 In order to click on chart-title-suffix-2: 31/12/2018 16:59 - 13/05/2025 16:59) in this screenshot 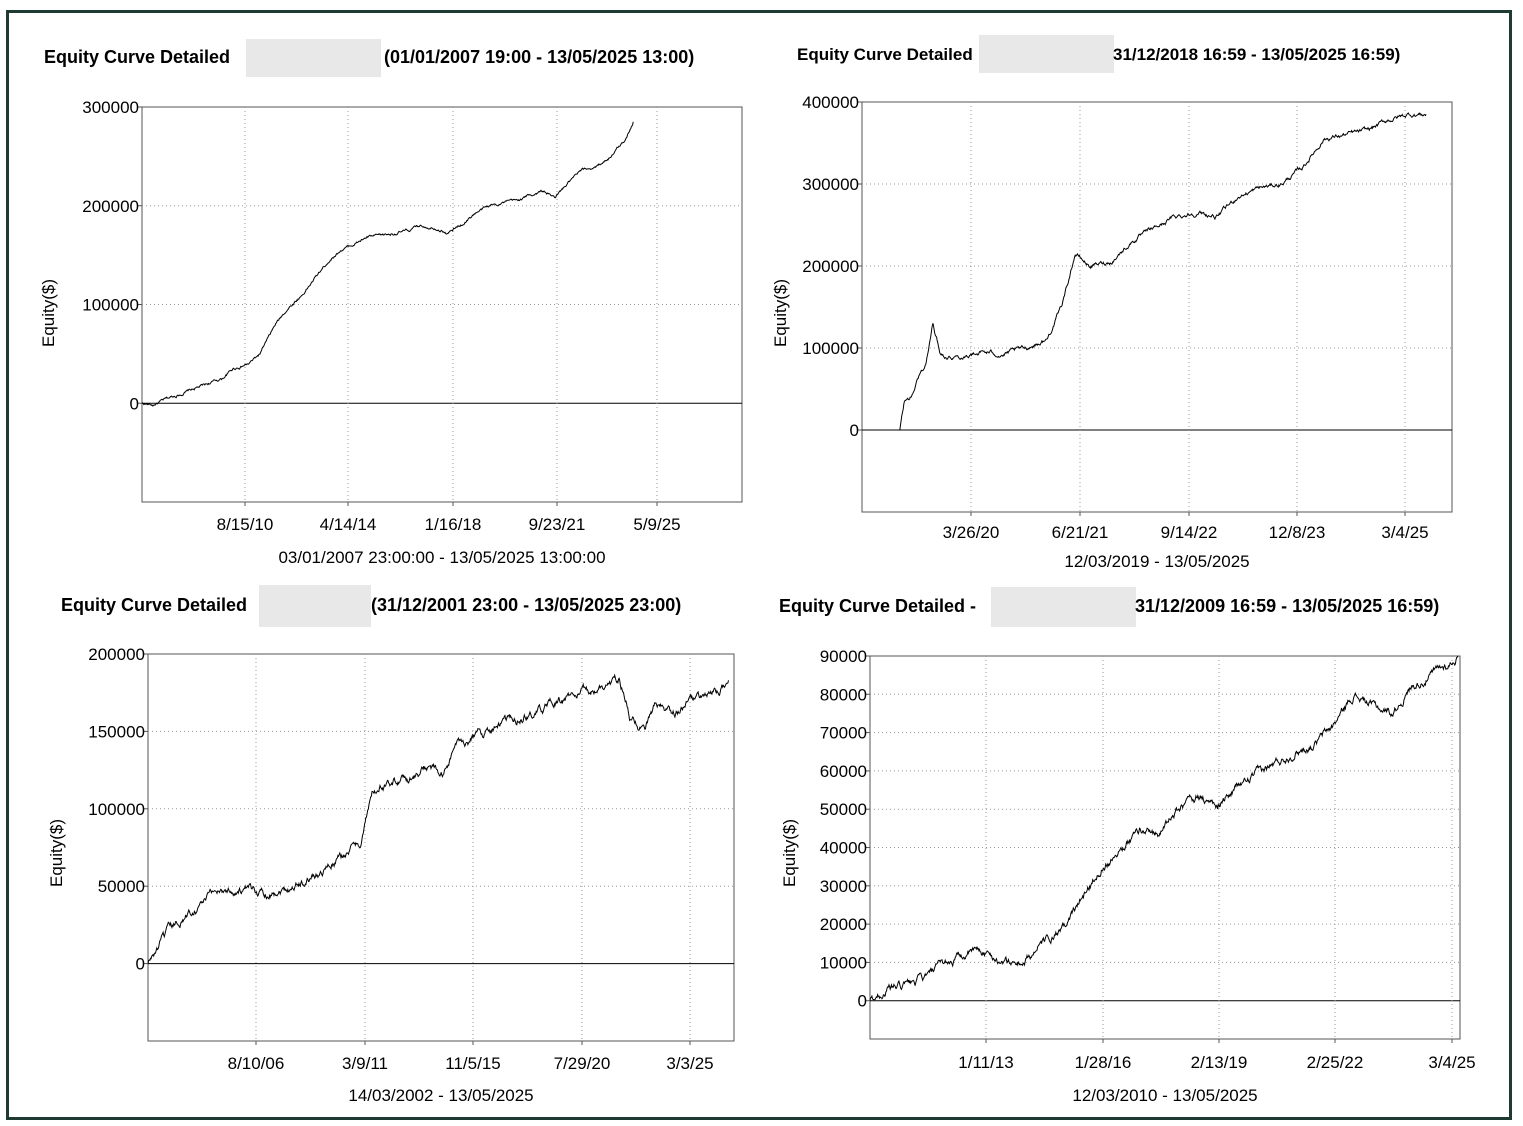, I will do `click(1256, 55)`.